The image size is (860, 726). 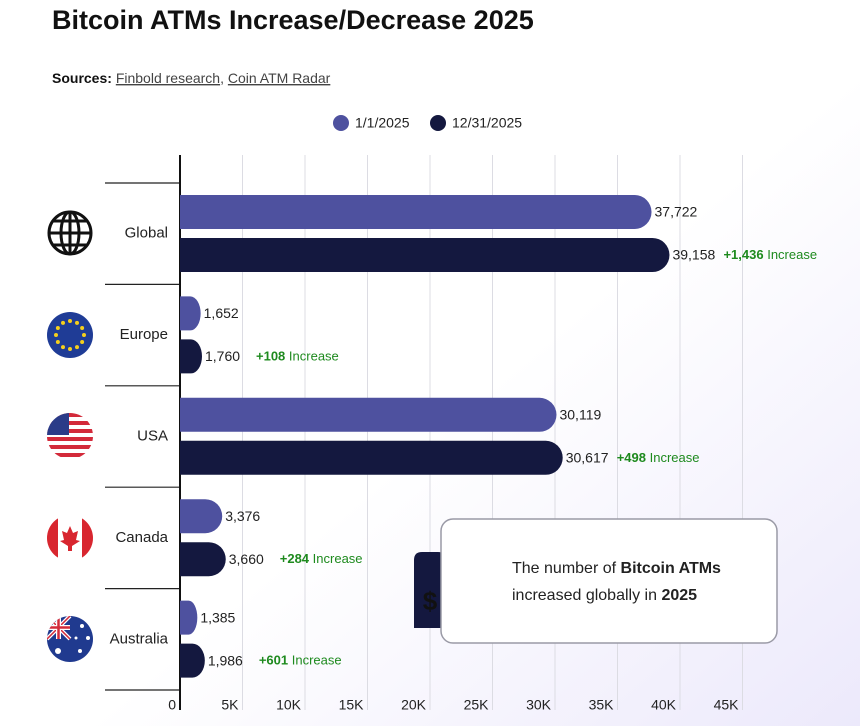 What do you see at coordinates (609, 581) in the screenshot?
I see `callout-box` at bounding box center [609, 581].